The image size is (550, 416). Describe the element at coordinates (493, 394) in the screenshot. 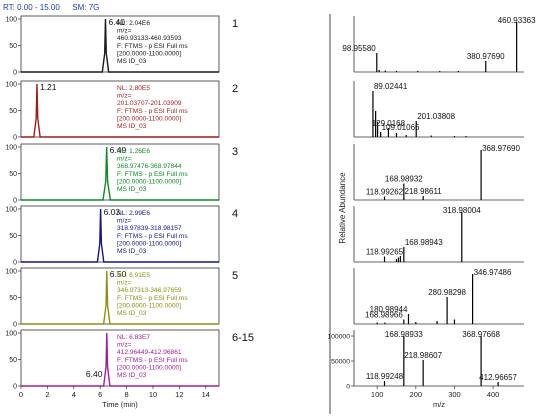

I see `spectrum-x-tick-label: 400` at that location.